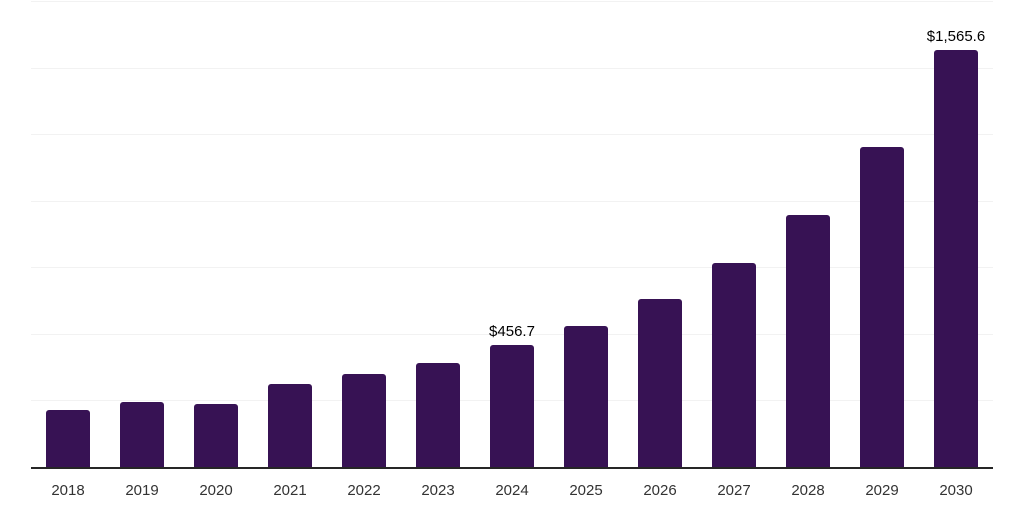 This screenshot has width=1024, height=512. I want to click on x-tick-label-2030: 2030, so click(956, 490).